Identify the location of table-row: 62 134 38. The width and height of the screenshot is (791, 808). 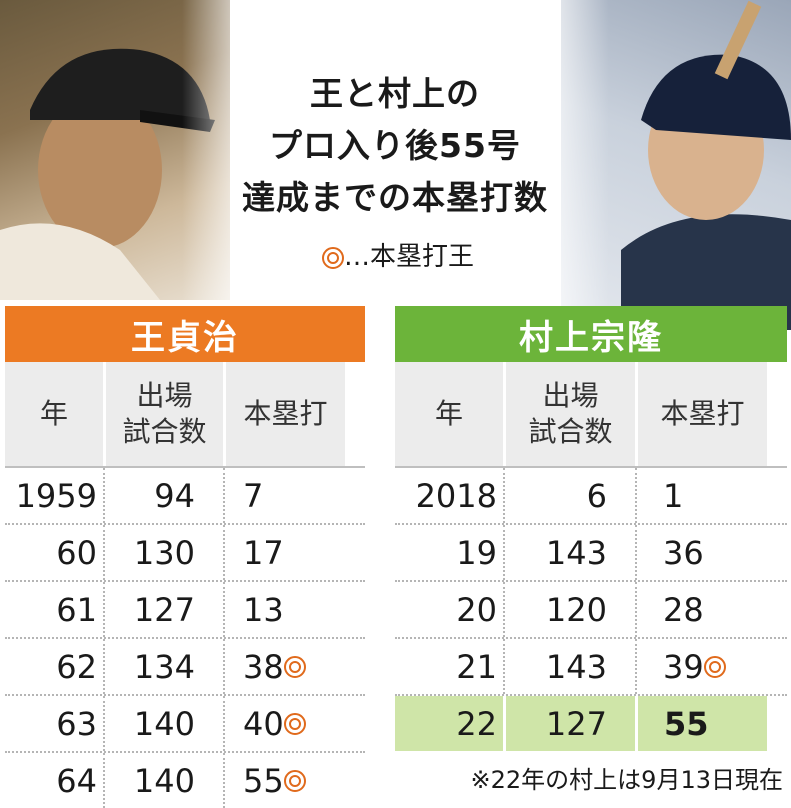
(185, 667).